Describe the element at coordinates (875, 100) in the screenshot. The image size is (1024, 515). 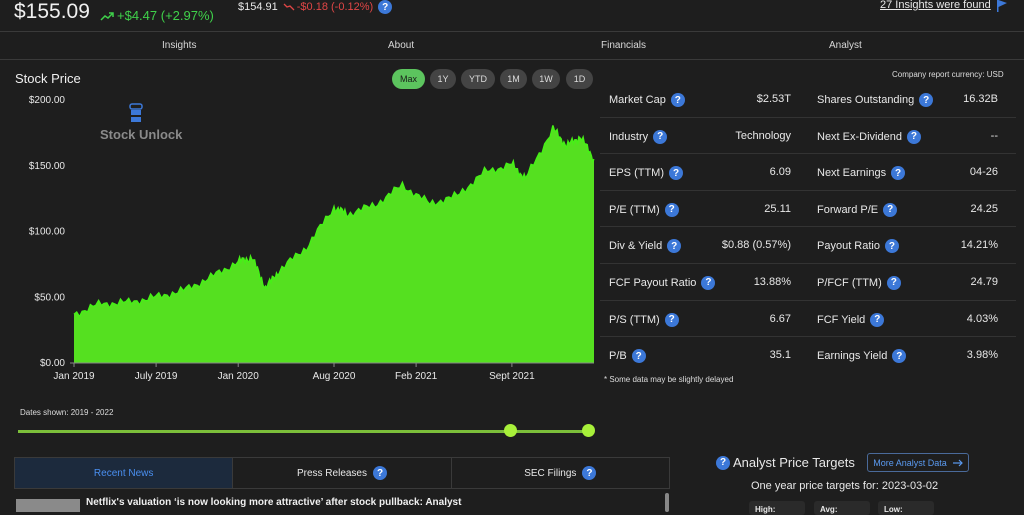
I see `metric-label: Shares Outstanding?` at that location.